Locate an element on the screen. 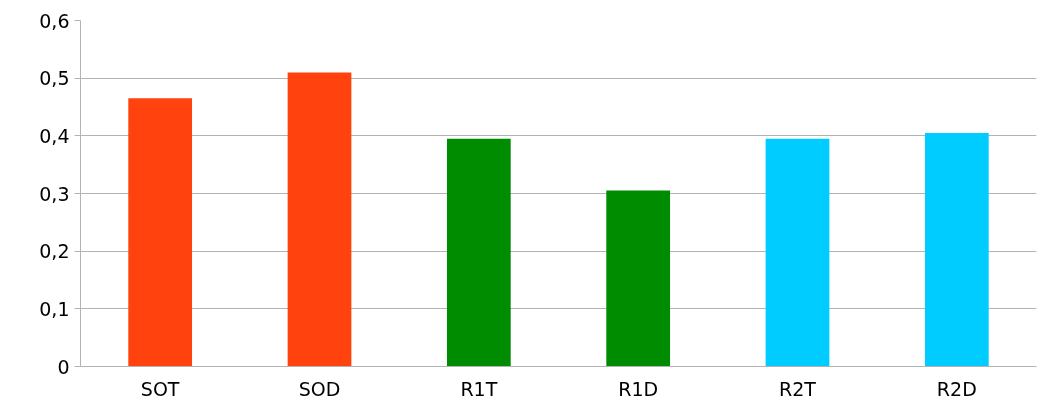  x-tick-label: SOD is located at coordinates (319, 388).